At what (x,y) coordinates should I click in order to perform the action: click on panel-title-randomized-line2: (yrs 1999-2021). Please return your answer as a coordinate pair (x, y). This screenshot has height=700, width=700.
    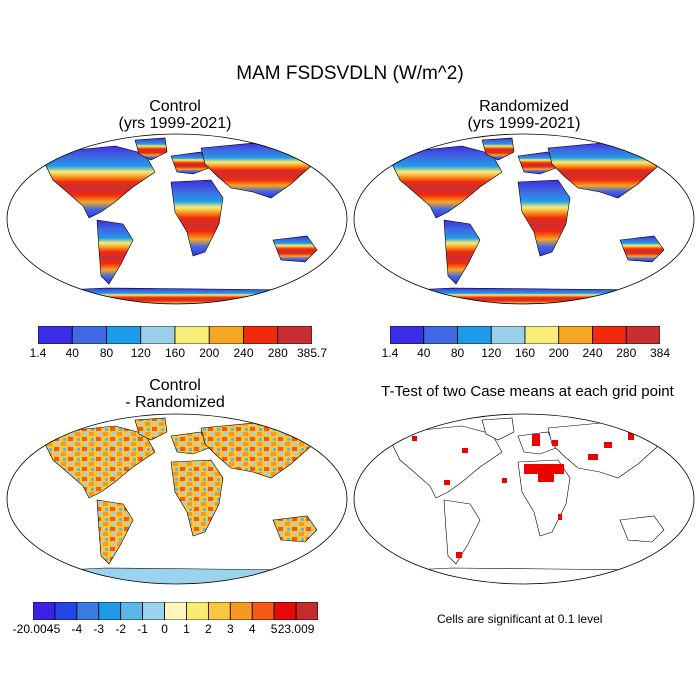
    Looking at the image, I should click on (524, 123).